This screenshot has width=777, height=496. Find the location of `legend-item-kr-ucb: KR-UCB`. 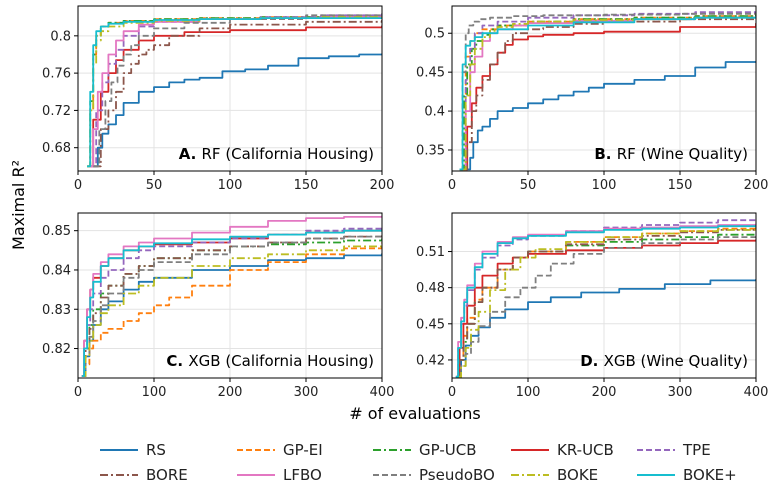

legend-item-kr-ucb: KR-UCB is located at coordinates (562, 450).